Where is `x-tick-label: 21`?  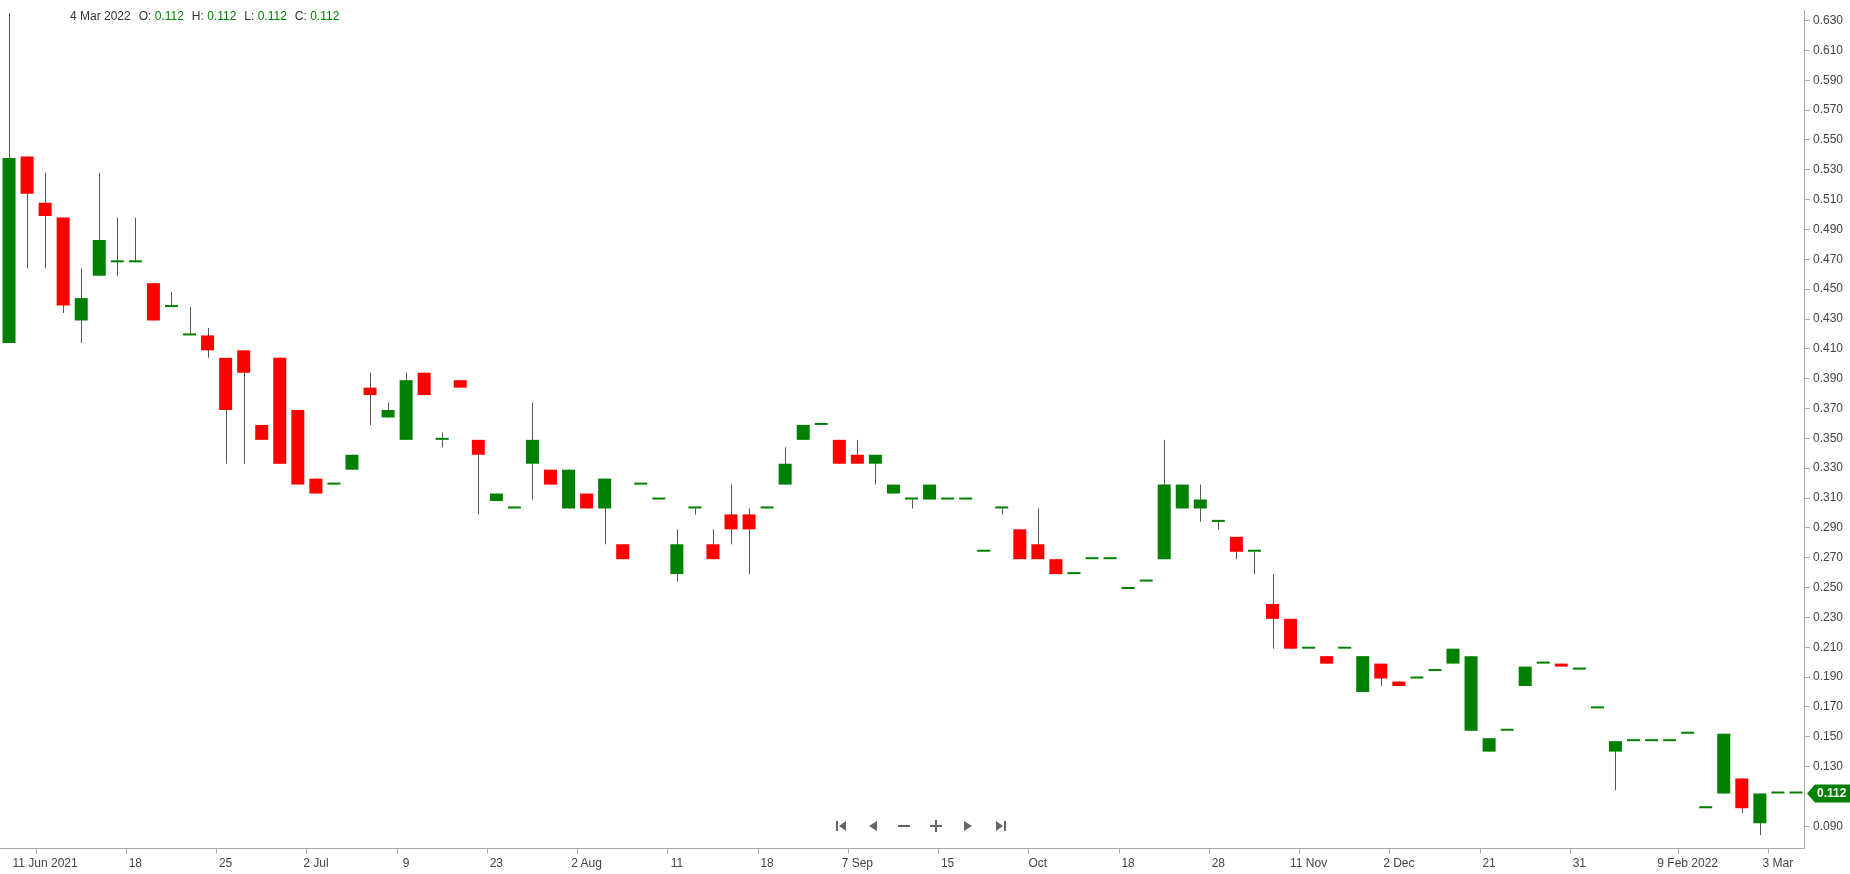 x-tick-label: 21 is located at coordinates (1489, 863).